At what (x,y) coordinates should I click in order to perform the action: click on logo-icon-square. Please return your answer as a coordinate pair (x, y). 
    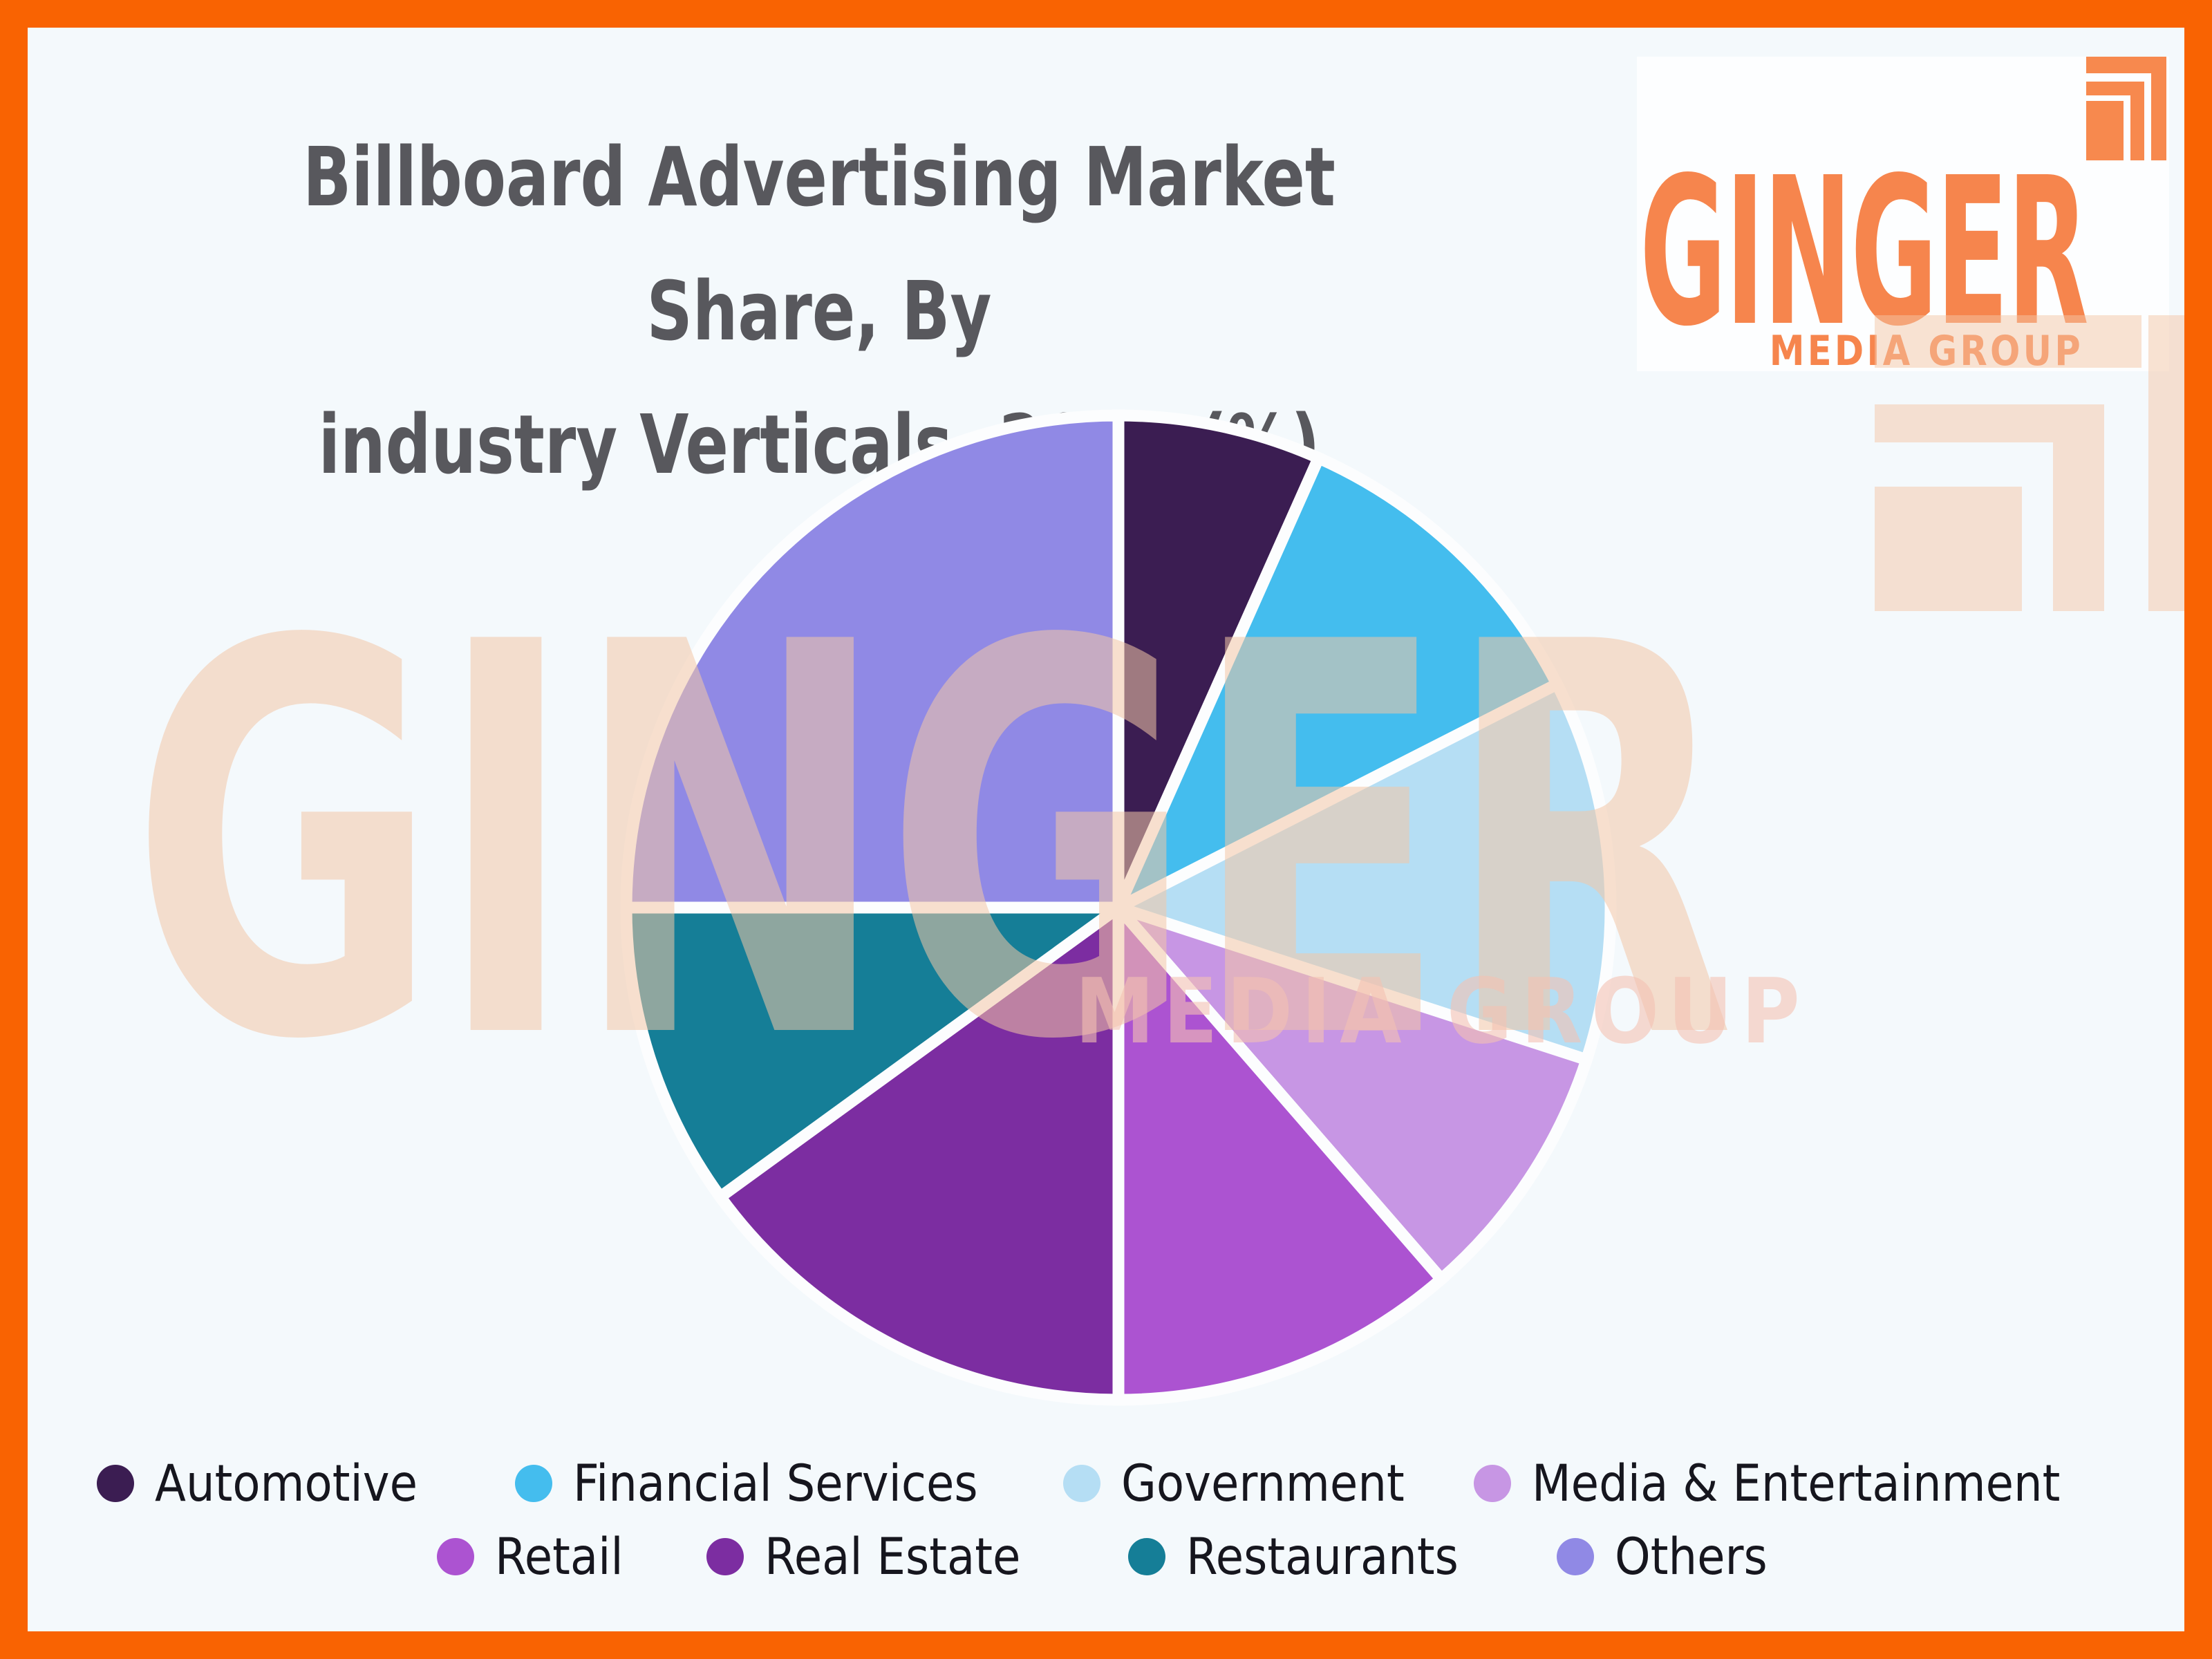
    Looking at the image, I should click on (2105, 130).